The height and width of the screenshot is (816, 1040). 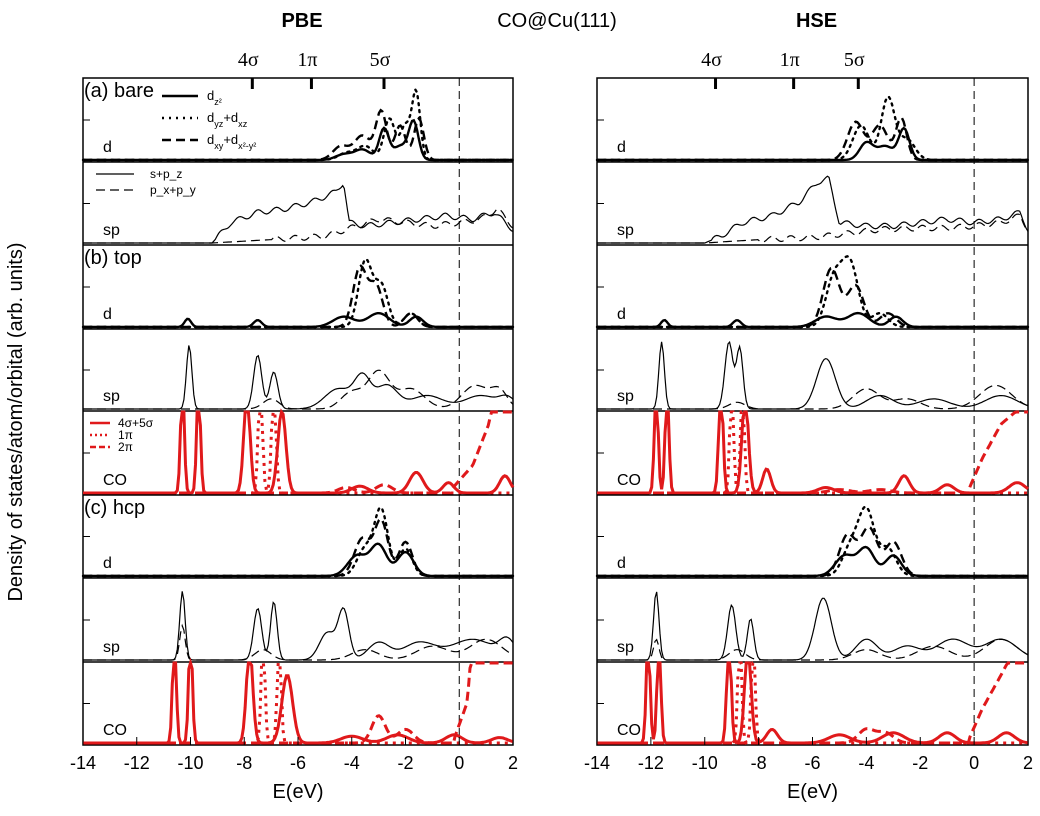 What do you see at coordinates (125, 447) in the screenshot?
I see `legend-label: 2π` at bounding box center [125, 447].